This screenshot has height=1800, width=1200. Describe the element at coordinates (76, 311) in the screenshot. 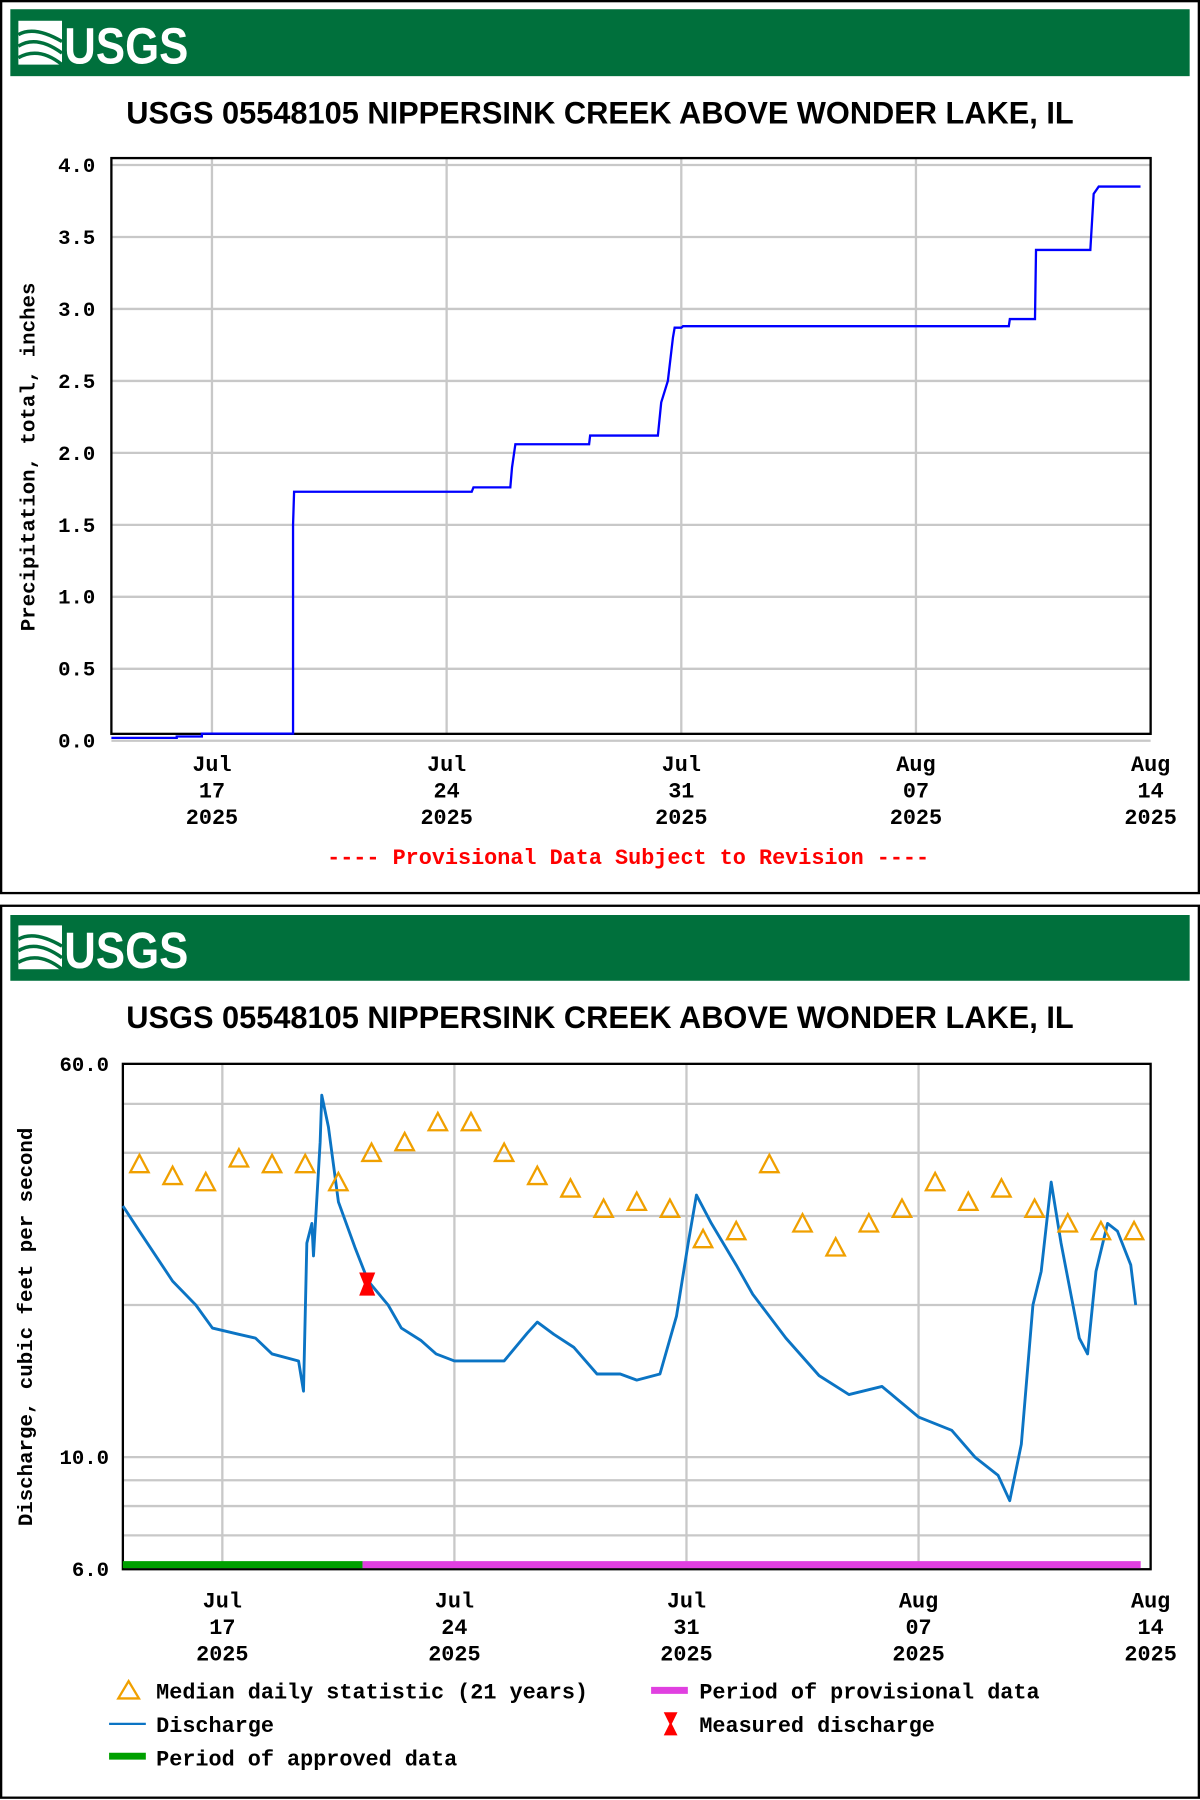

I see `y-tick-label: 3.0` at that location.